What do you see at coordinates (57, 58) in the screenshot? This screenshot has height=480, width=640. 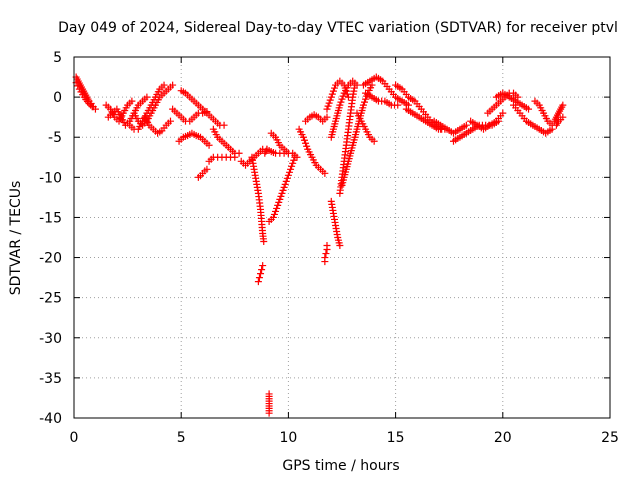 I see `y-tick-label: 5` at bounding box center [57, 58].